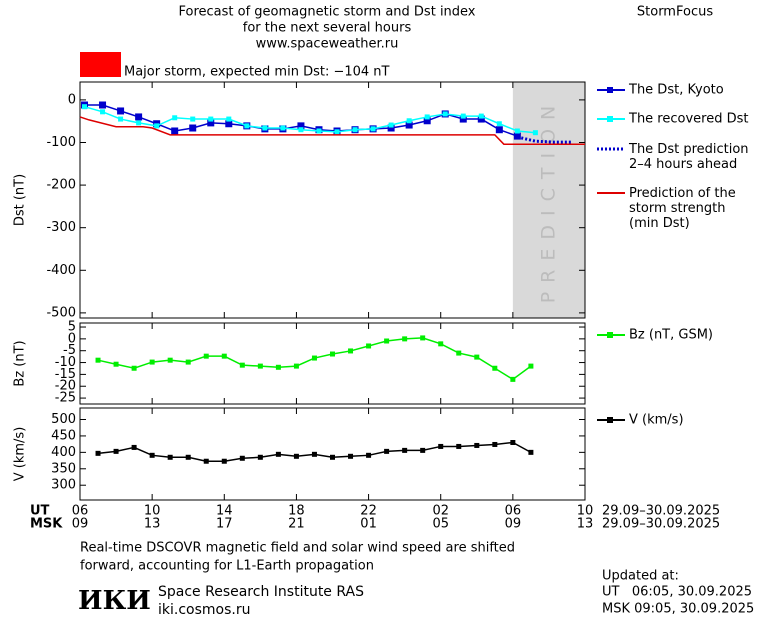  Describe the element at coordinates (65, 362) in the screenshot. I see `y-tick-label: -10` at that location.